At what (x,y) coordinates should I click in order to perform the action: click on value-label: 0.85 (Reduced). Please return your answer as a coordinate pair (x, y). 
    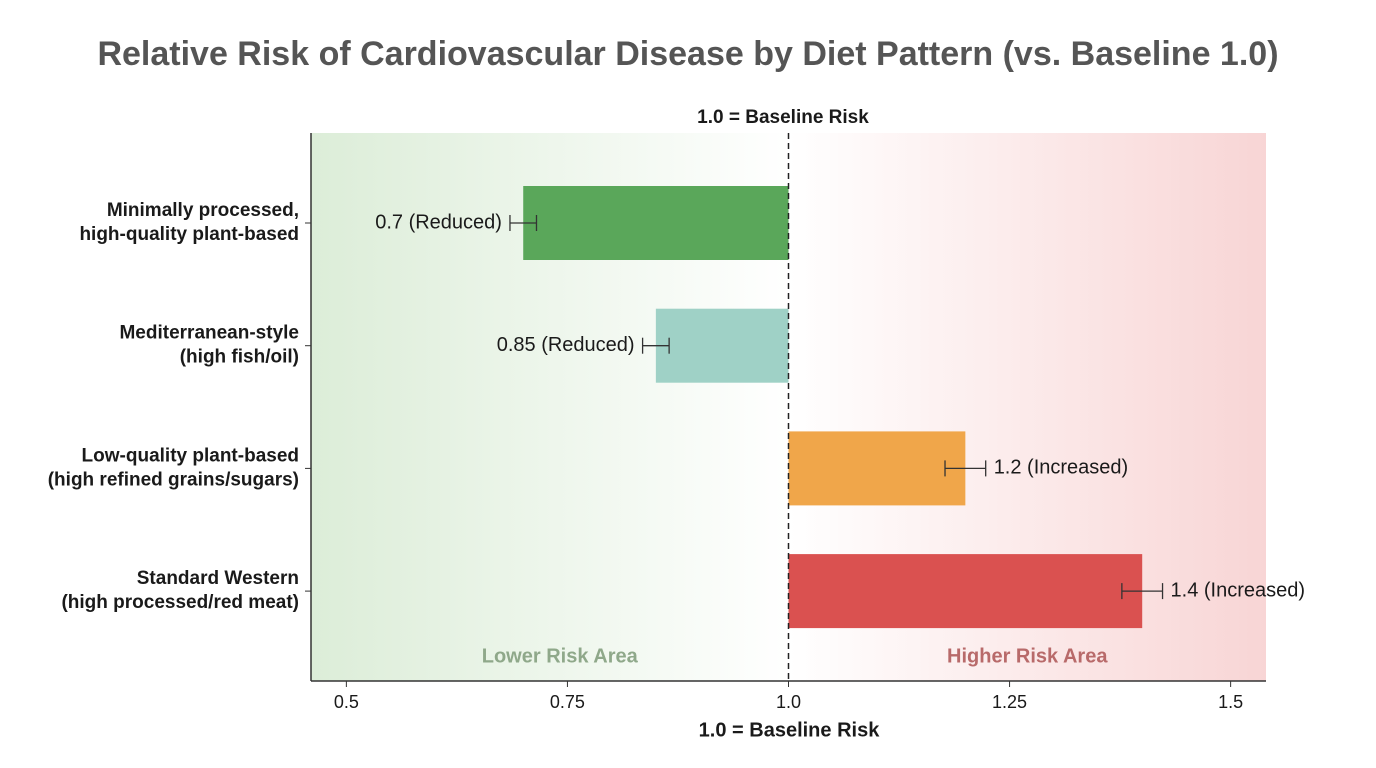
    Looking at the image, I should click on (566, 345).